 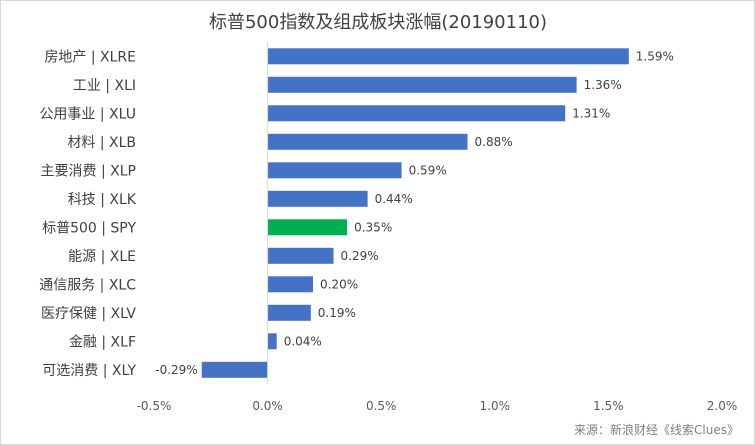 I want to click on category-label: 医疗保健 | XLV, so click(x=88, y=314).